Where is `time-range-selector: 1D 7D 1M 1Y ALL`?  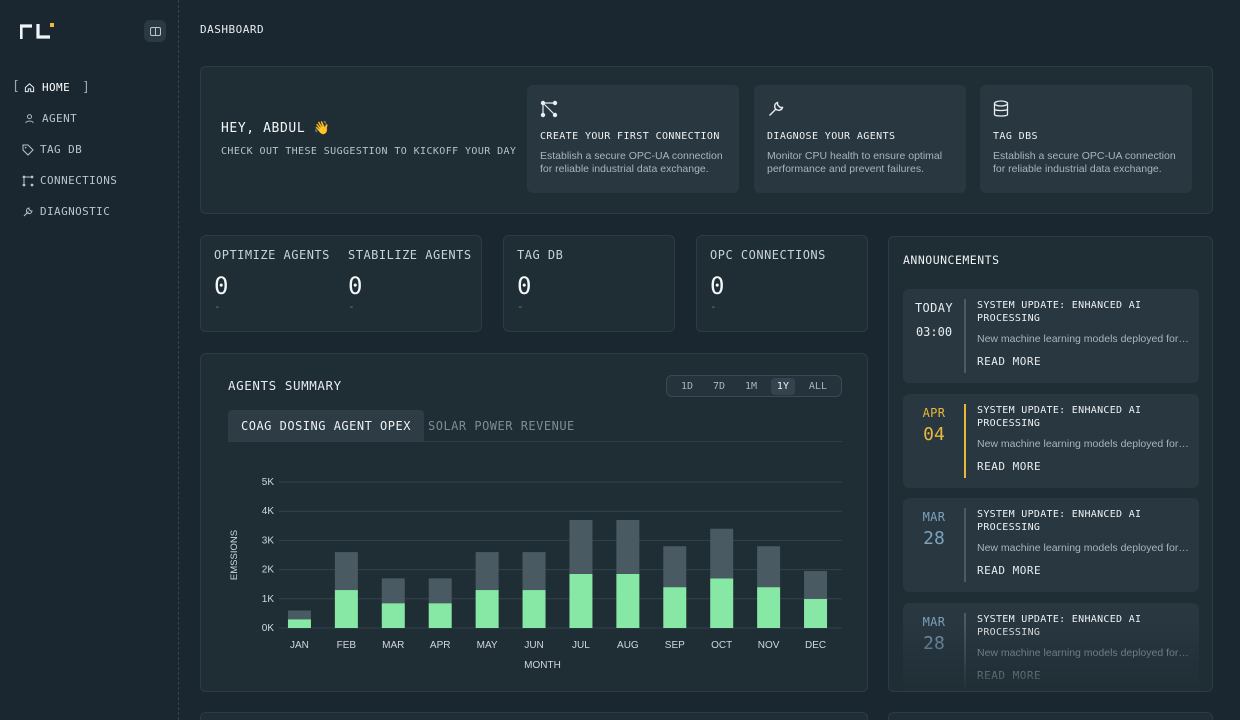 time-range-selector: 1D 7D 1M 1Y ALL is located at coordinates (754, 386).